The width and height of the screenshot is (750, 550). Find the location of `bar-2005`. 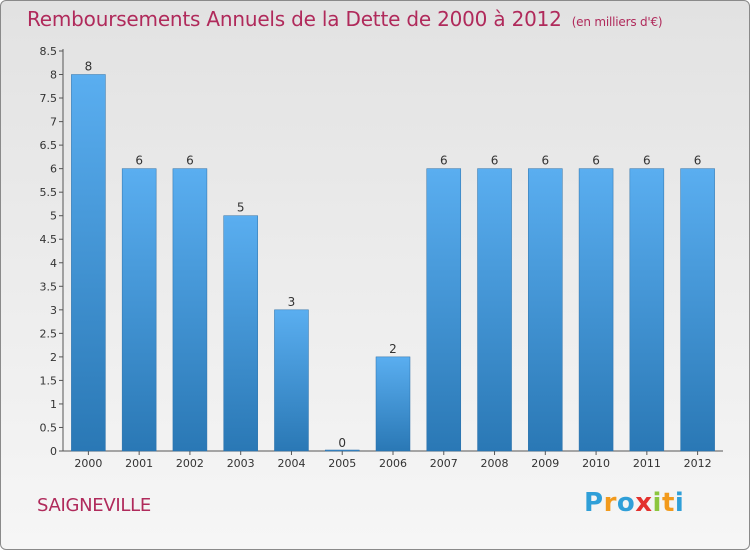

bar-2005 is located at coordinates (342, 450).